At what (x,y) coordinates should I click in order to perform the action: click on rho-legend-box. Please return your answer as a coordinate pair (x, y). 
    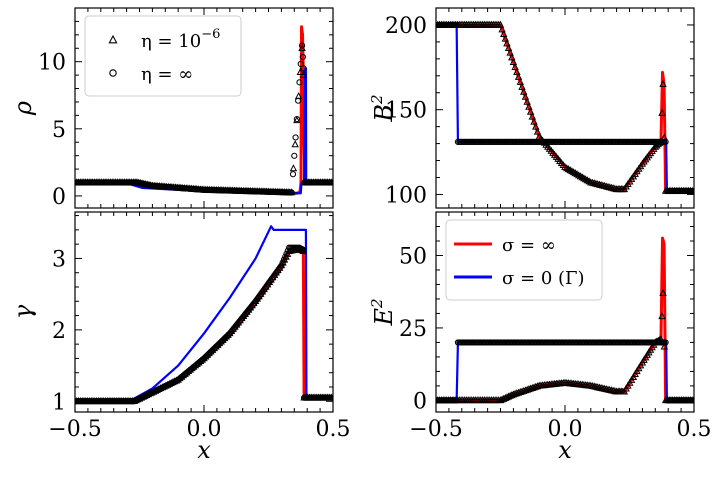
    Looking at the image, I should click on (163, 56).